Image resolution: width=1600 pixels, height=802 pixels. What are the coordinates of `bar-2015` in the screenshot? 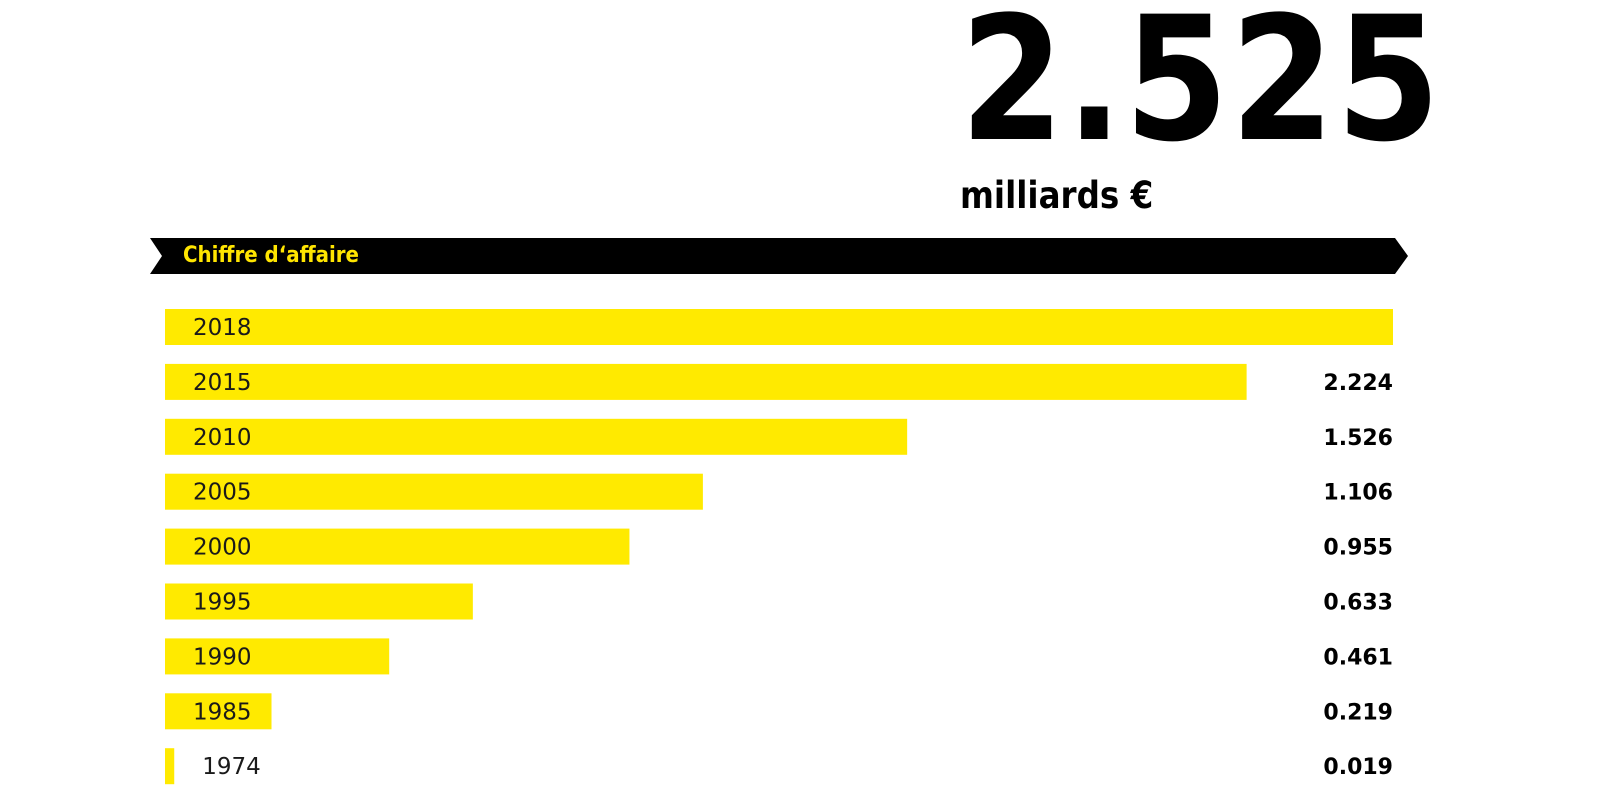 It's located at (706, 381).